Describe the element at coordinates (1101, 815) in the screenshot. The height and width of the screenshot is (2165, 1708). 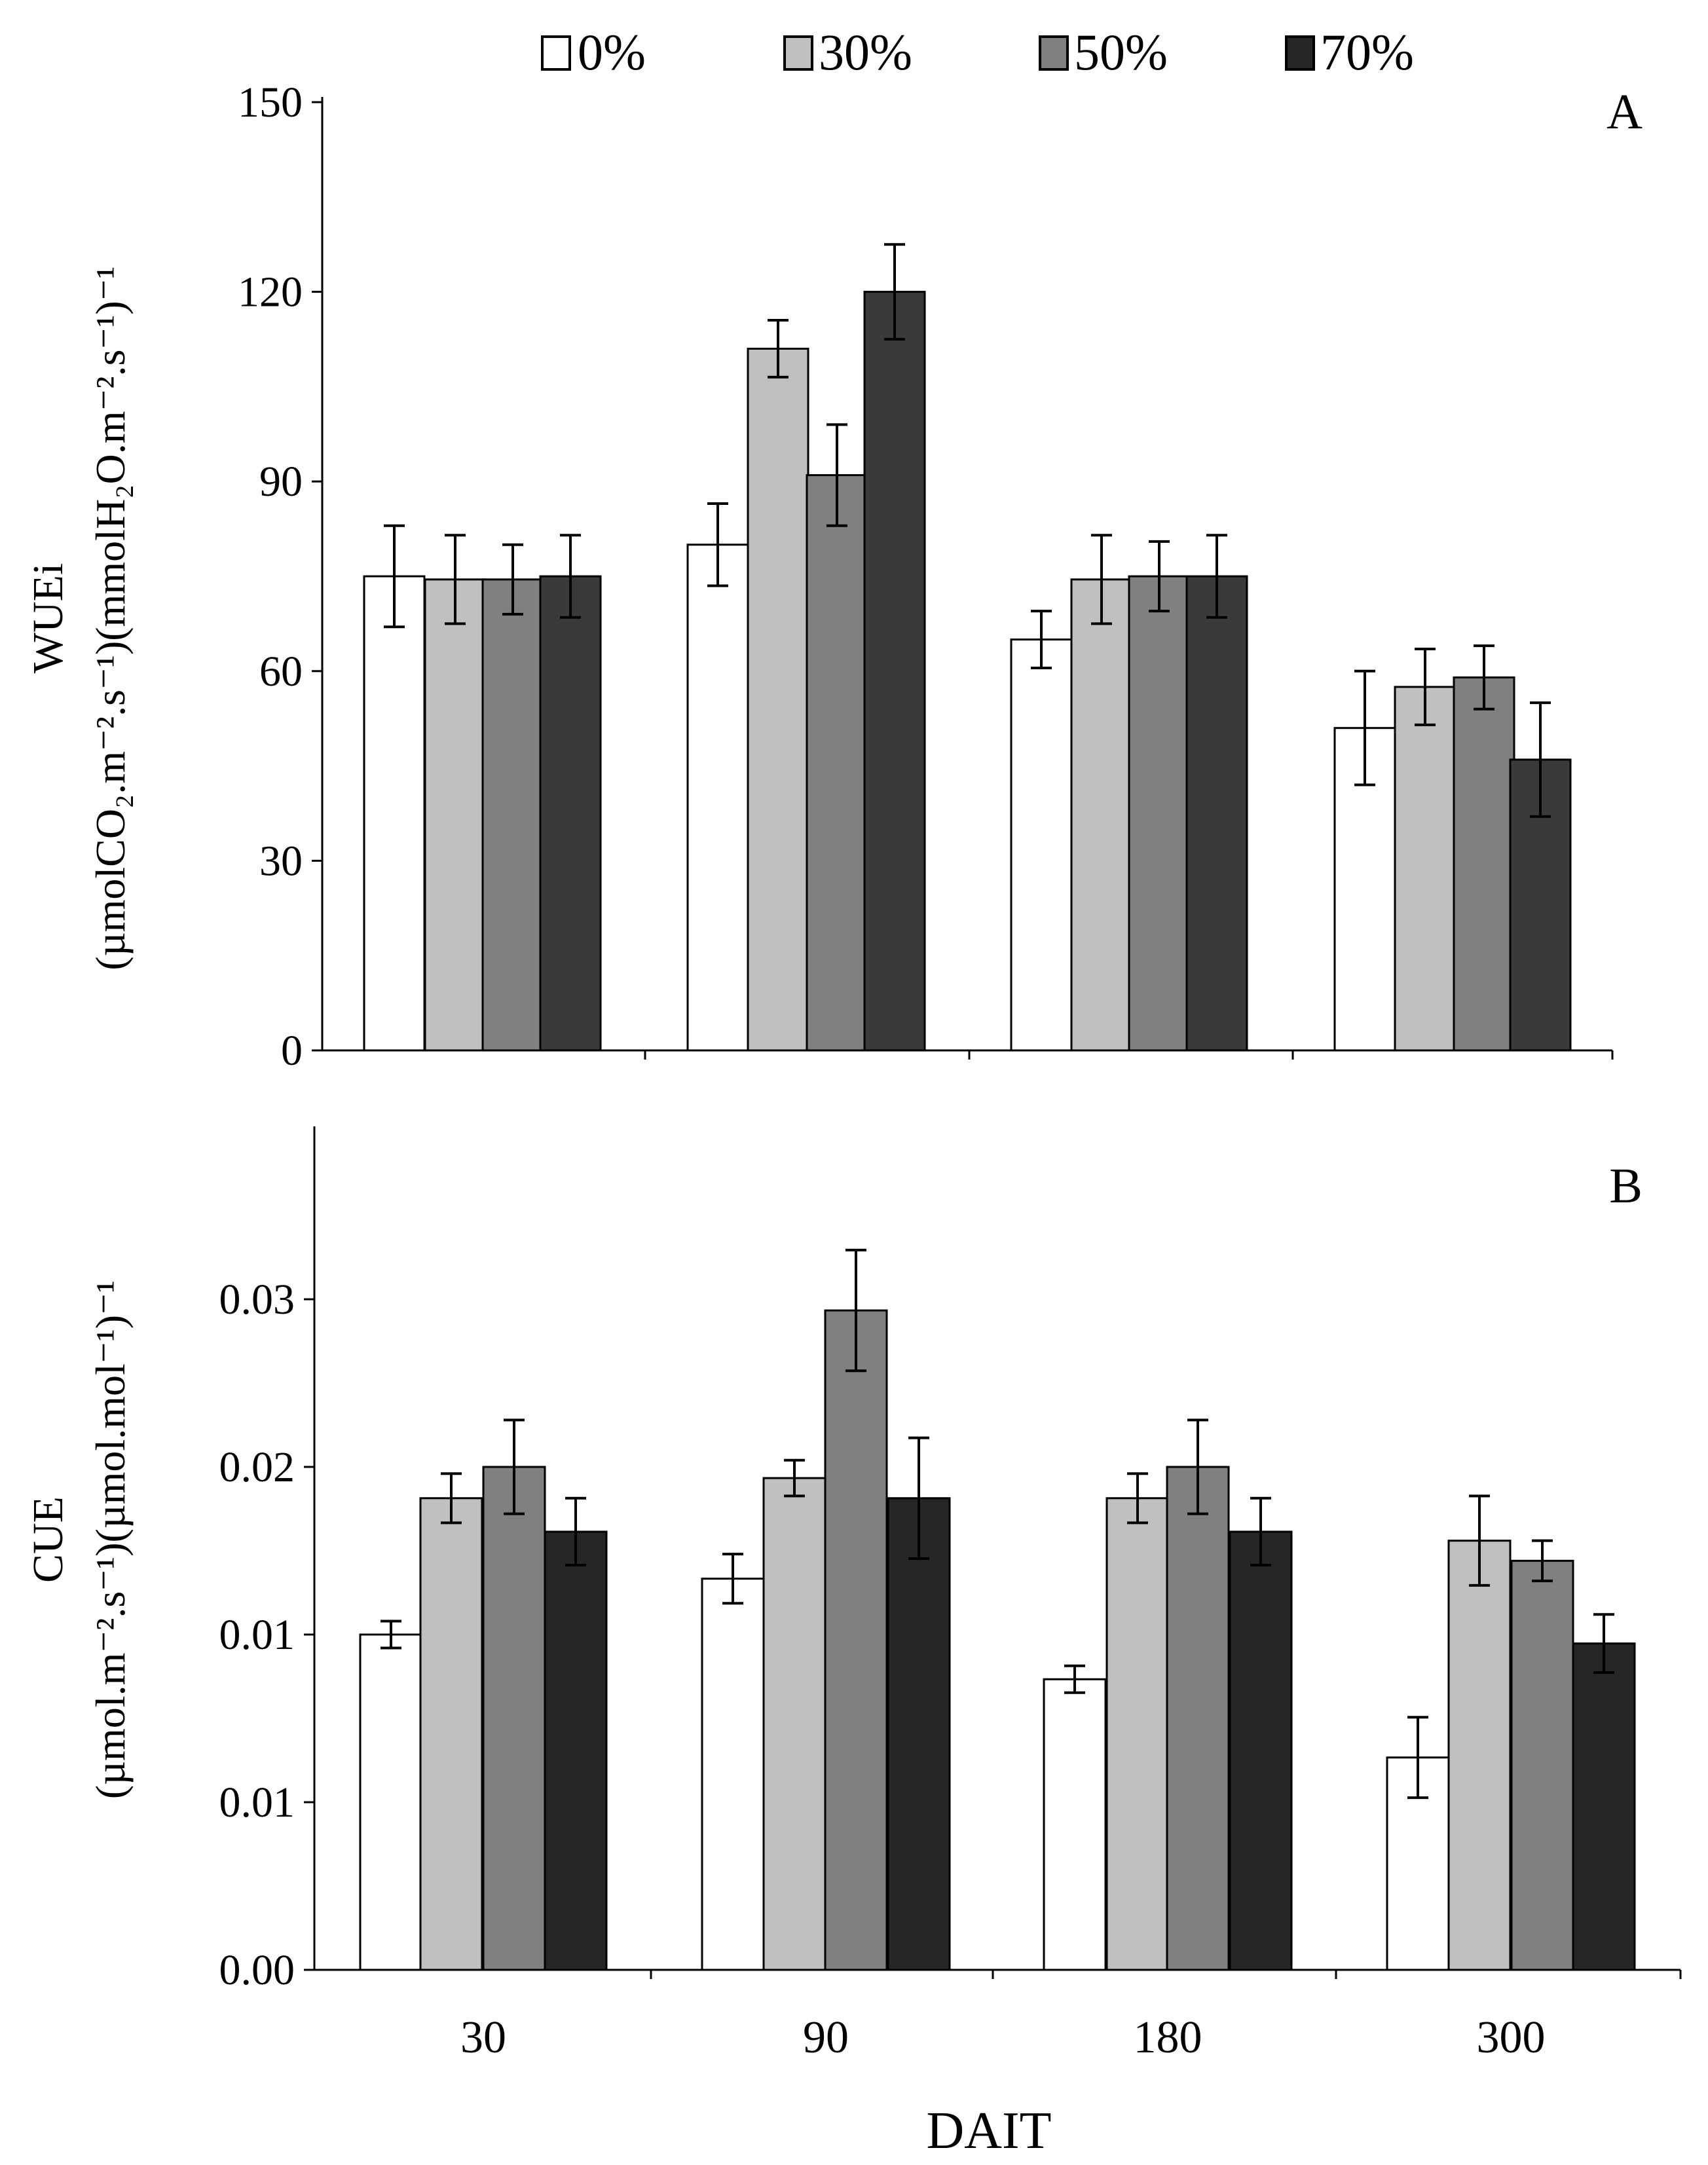
I see `panel-a-bar-180-30pct` at that location.